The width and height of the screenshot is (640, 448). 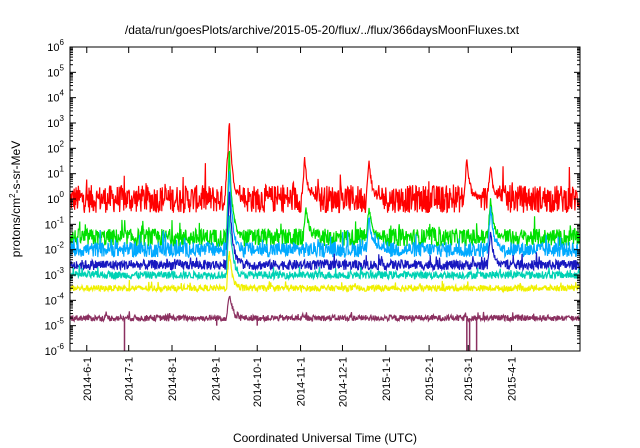 What do you see at coordinates (216, 379) in the screenshot?
I see `x-tick-label: 2014-9-1` at bounding box center [216, 379].